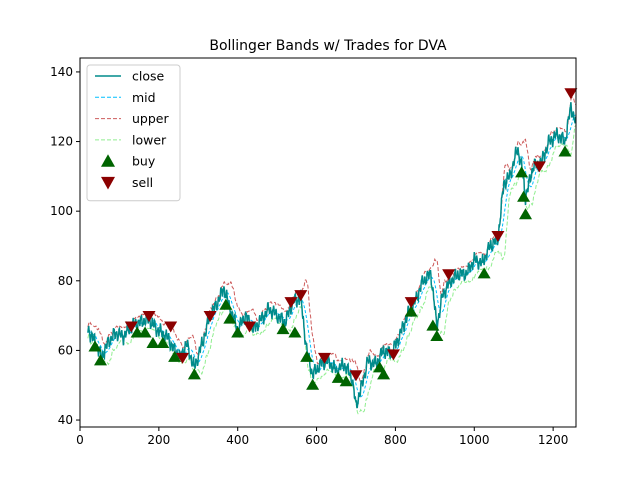 The width and height of the screenshot is (640, 480). I want to click on y-axis: 40 60 80 100 120 140, so click(65, 246).